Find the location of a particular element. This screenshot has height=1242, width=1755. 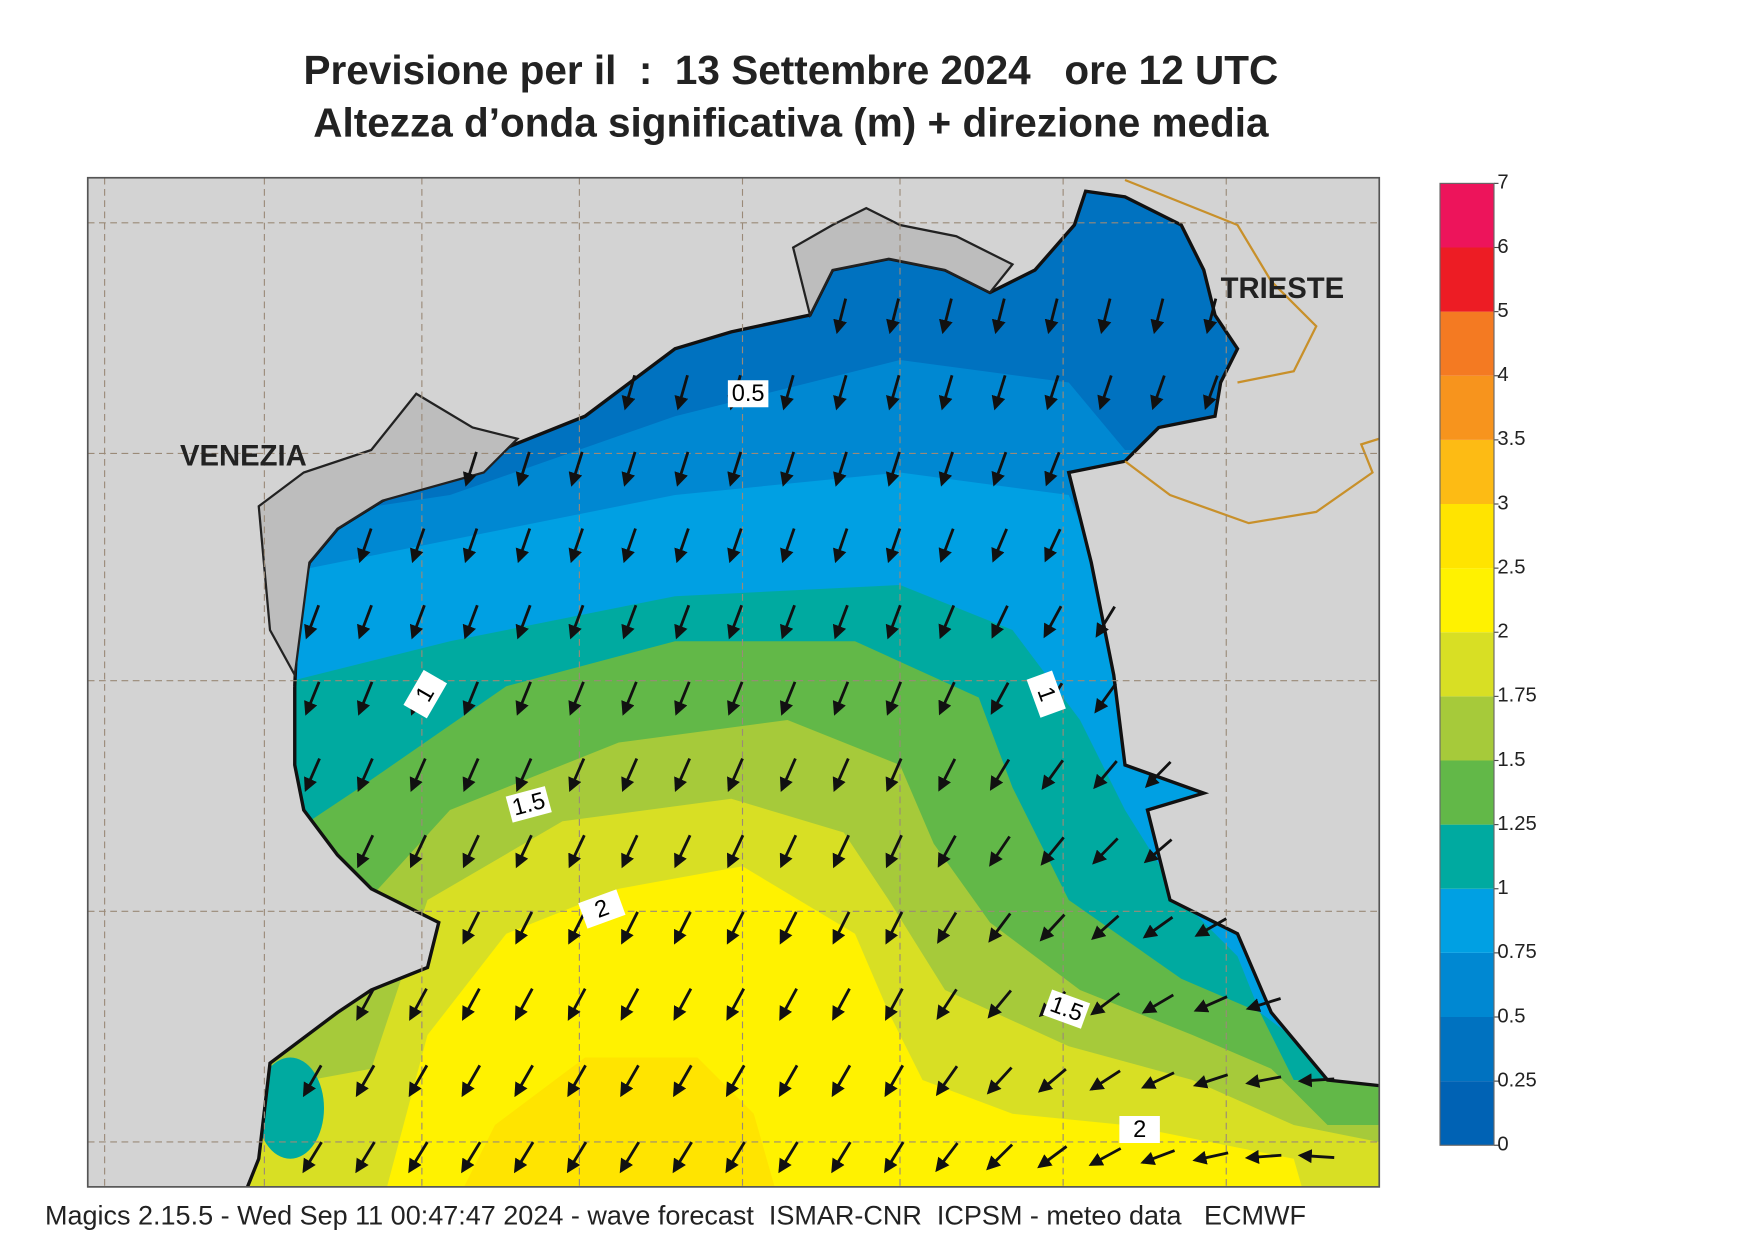

colorbar-label: 5 is located at coordinates (1502, 311).